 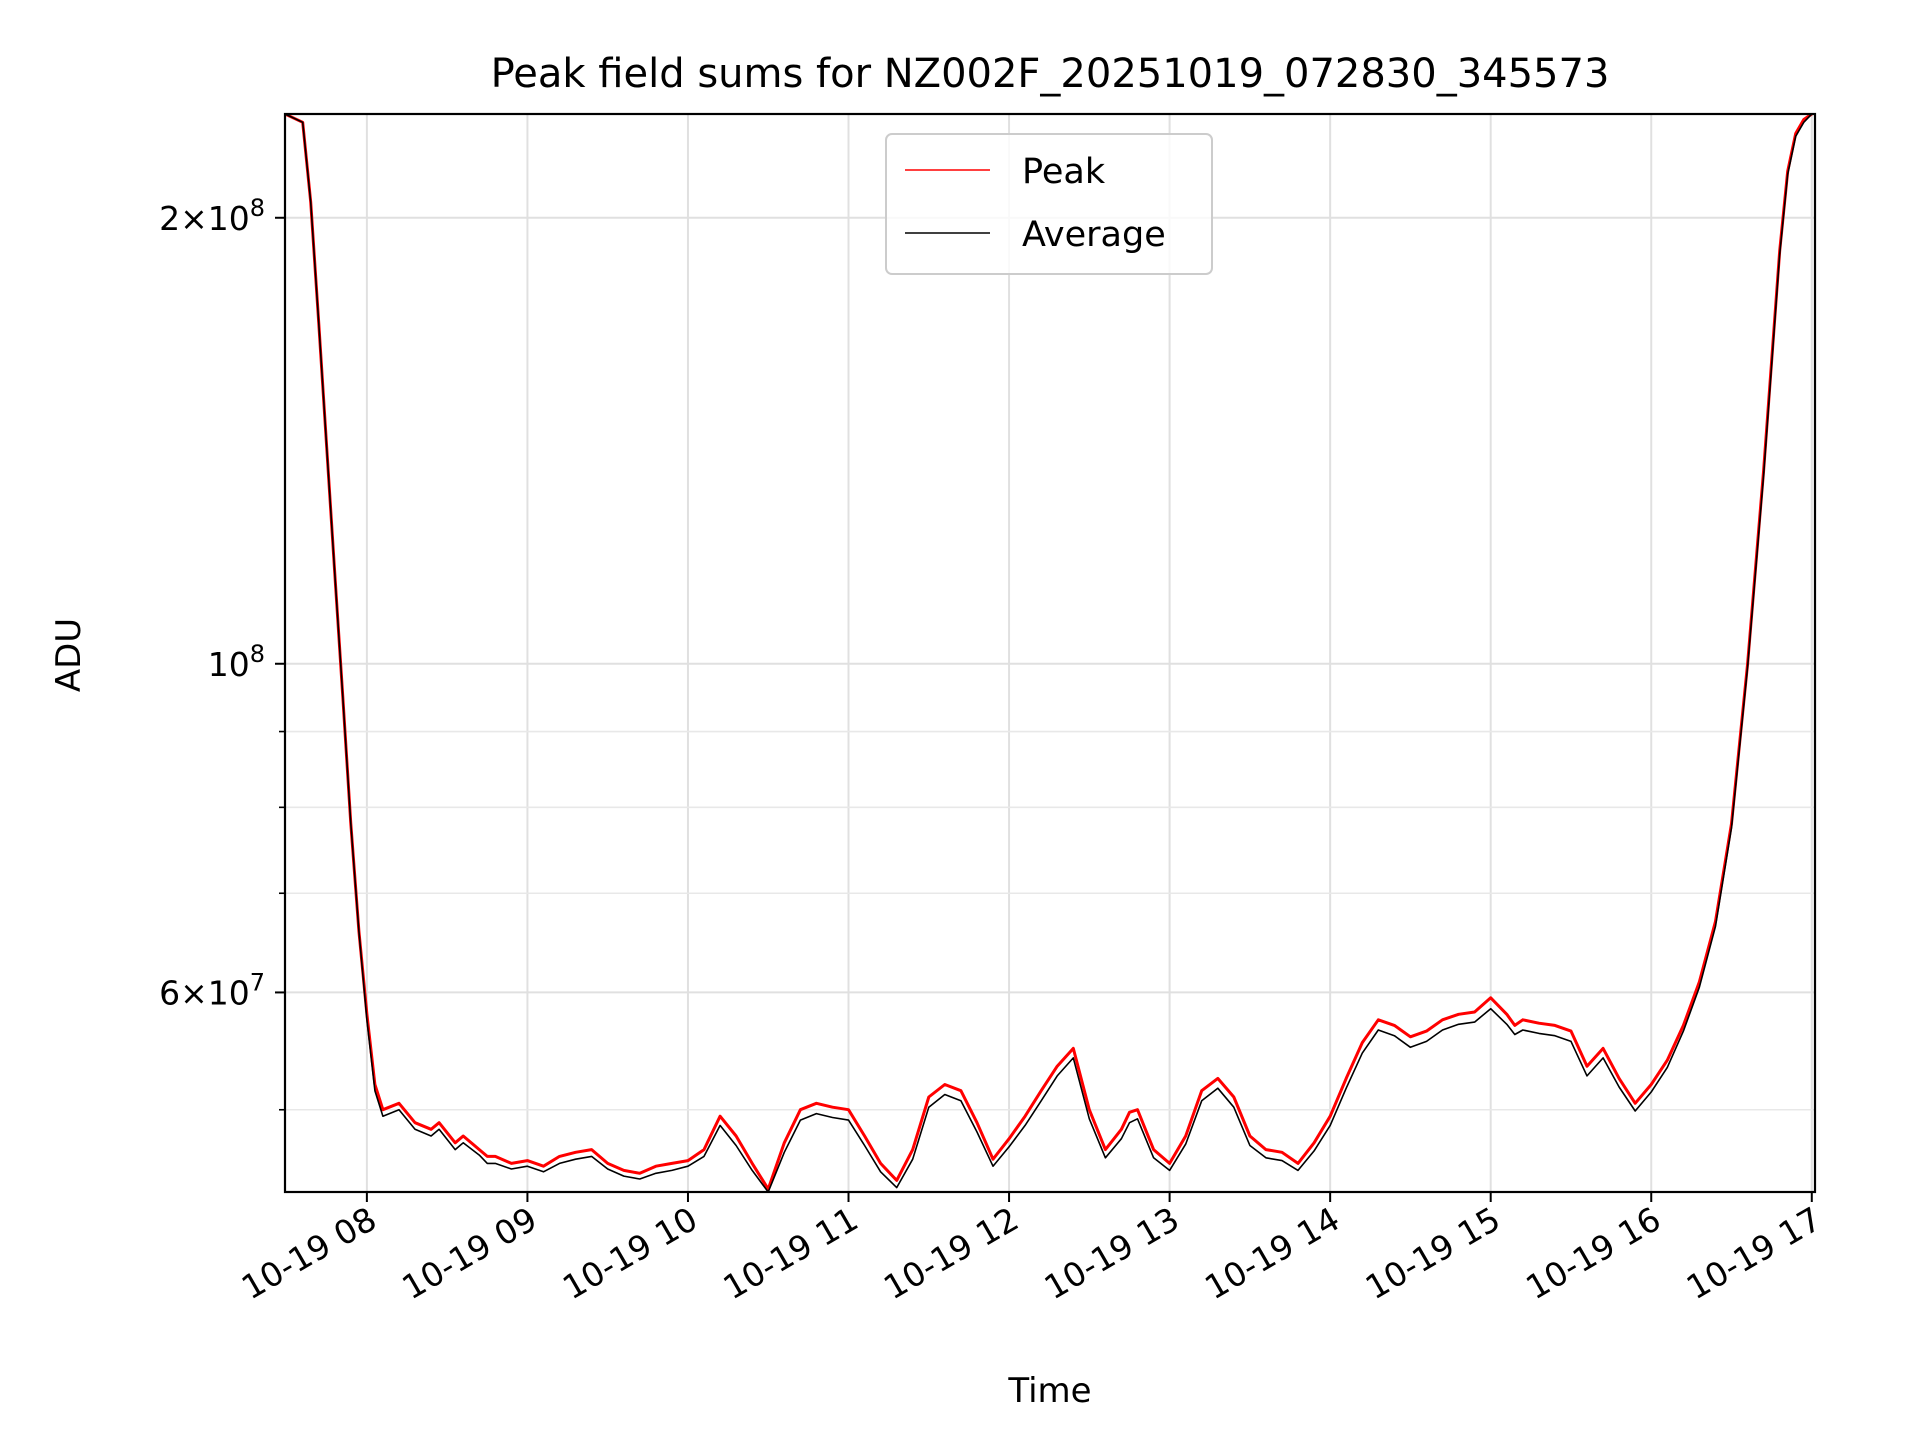 I want to click on y-axis-label: ADU, so click(x=69, y=655).